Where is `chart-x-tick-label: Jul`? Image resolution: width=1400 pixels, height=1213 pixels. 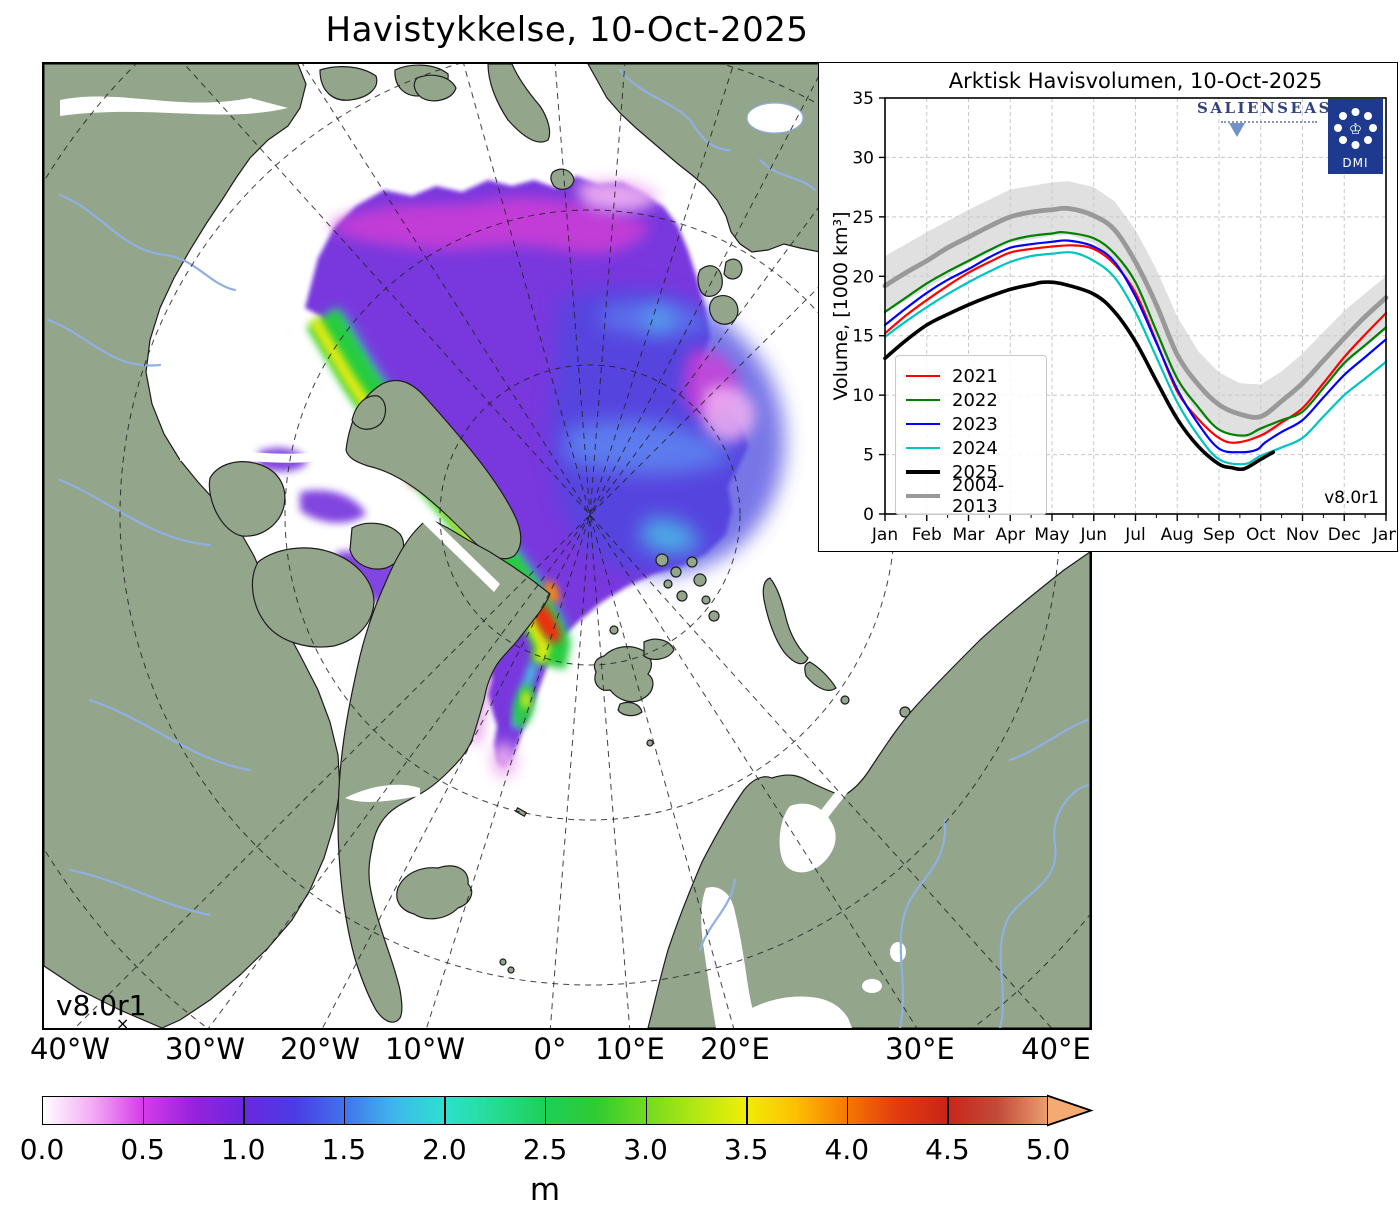 chart-x-tick-label: Jul is located at coordinates (1135, 535).